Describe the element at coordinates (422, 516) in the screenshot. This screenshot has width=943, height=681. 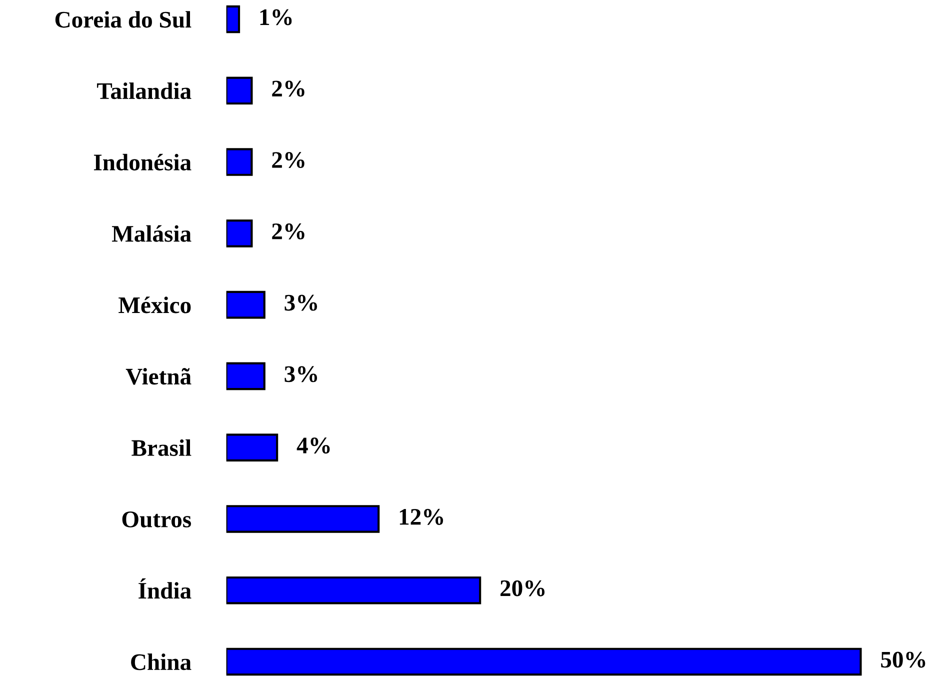
I see `data-label: 12%` at that location.